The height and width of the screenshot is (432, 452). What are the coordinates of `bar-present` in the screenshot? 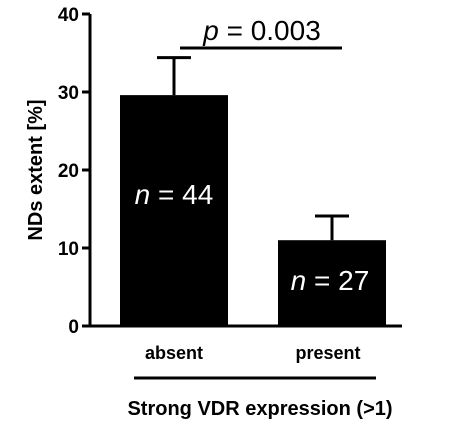 It's located at (332, 283).